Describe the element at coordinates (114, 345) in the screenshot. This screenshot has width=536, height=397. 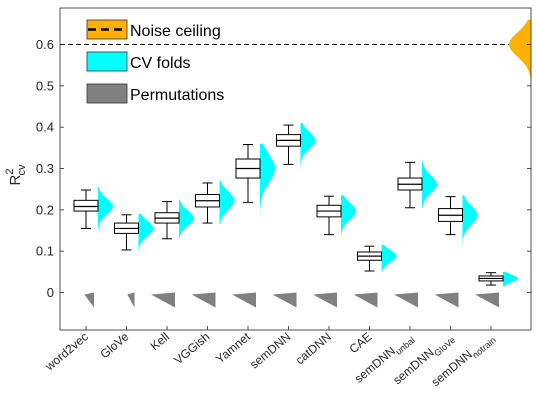
I see `x-tick-label-glove: GloVe` at that location.